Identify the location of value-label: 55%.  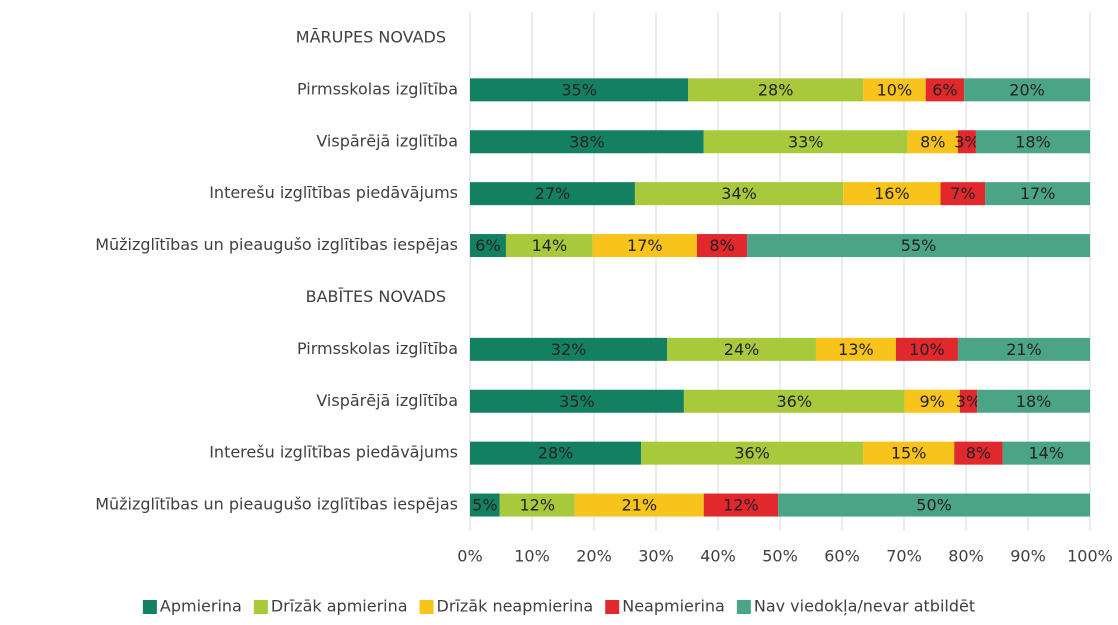
(919, 245).